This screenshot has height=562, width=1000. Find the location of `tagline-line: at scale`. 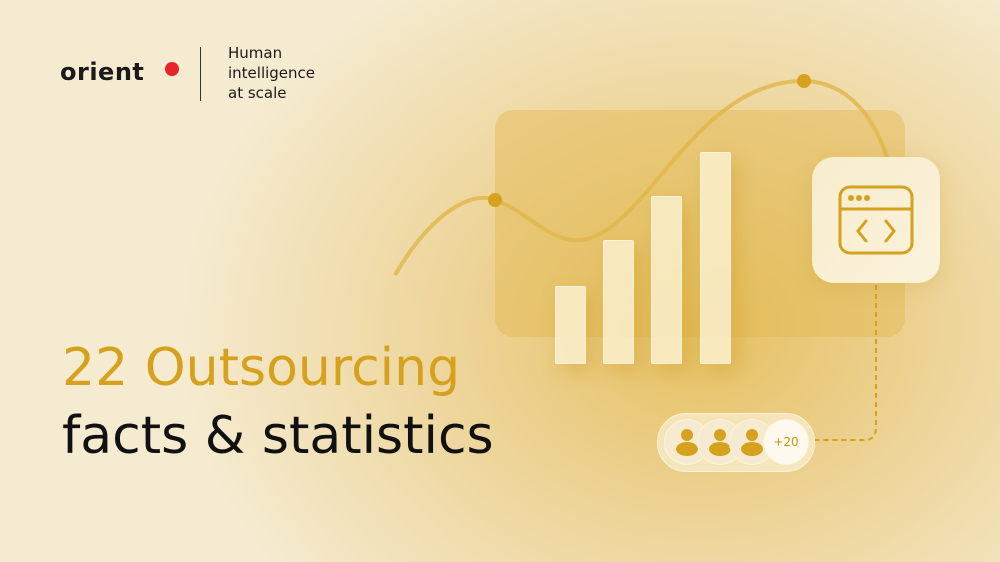

tagline-line: at scale is located at coordinates (257, 93).